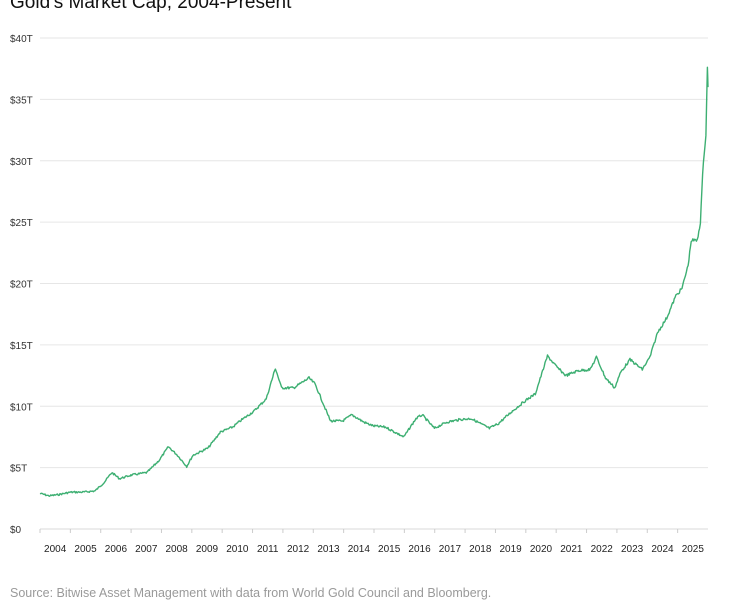 This screenshot has height=600, width=737. I want to click on x-tick-label: 2013, so click(328, 549).